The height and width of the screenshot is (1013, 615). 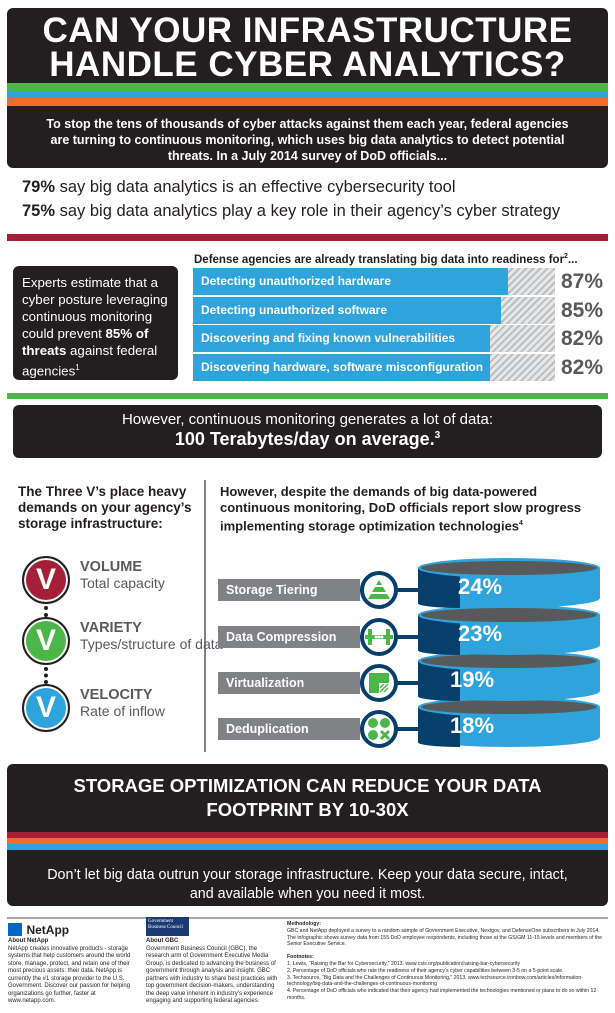 I want to click on column-divider, so click(x=205, y=616).